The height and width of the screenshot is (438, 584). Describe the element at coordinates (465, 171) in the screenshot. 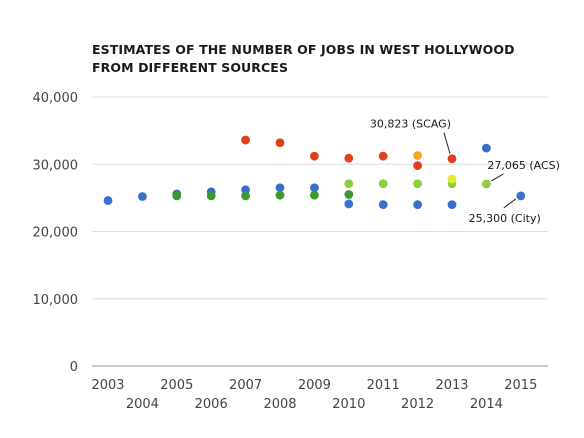

I see `annotations: 30,823 (SCAG) 27,065 (ACS) 25,300 (City)` at that location.